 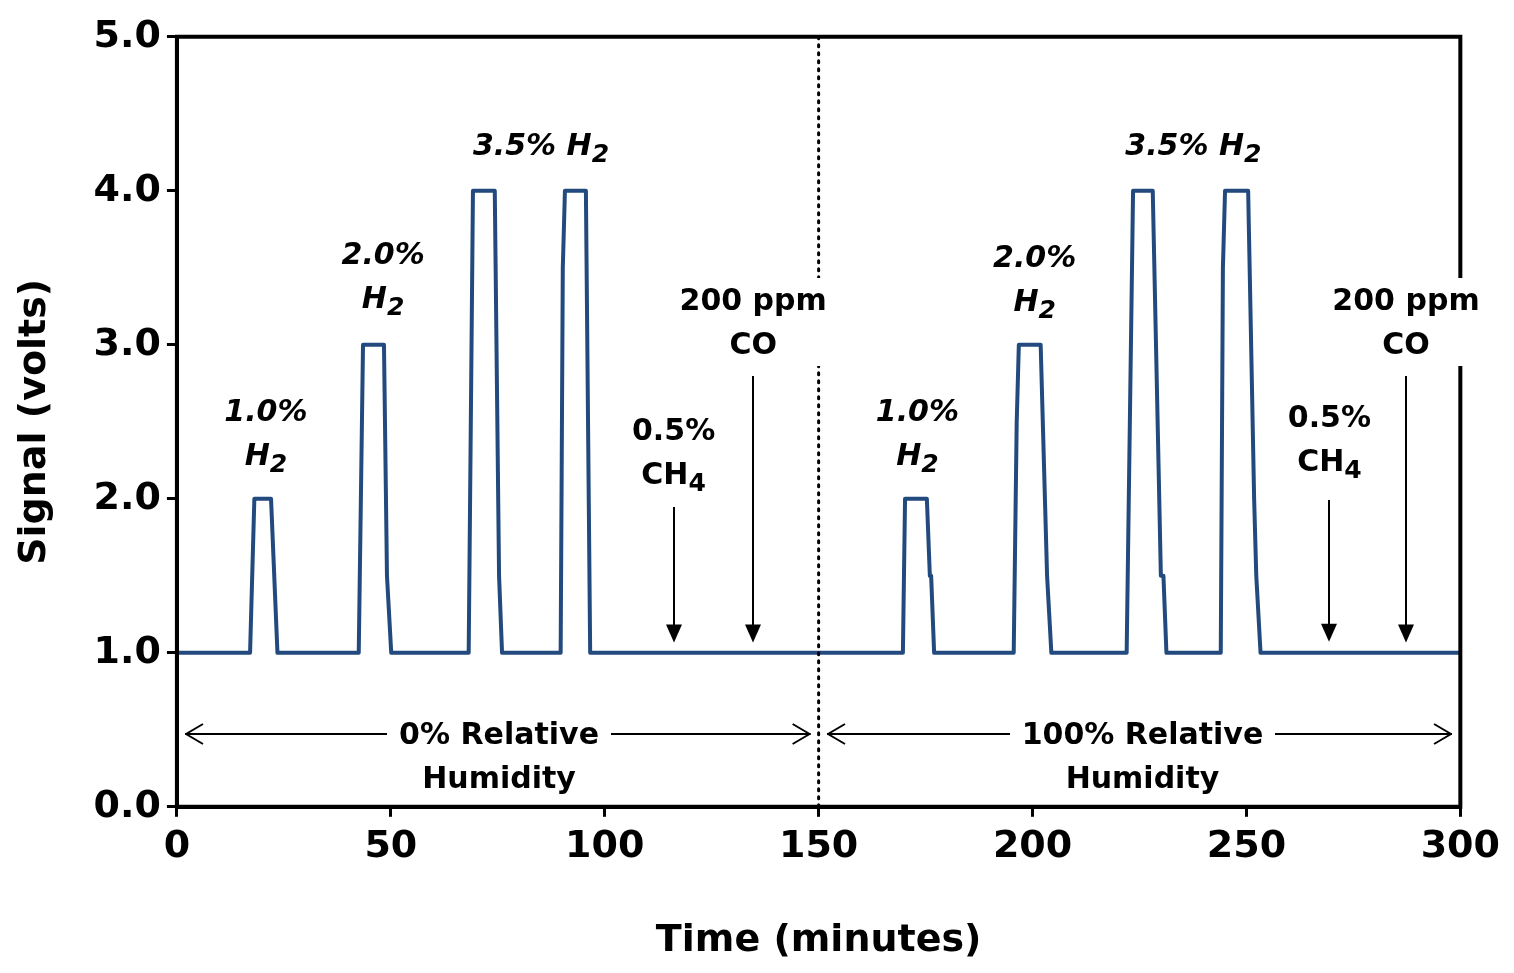 What do you see at coordinates (605, 844) in the screenshot?
I see `x-tick-label: 100` at bounding box center [605, 844].